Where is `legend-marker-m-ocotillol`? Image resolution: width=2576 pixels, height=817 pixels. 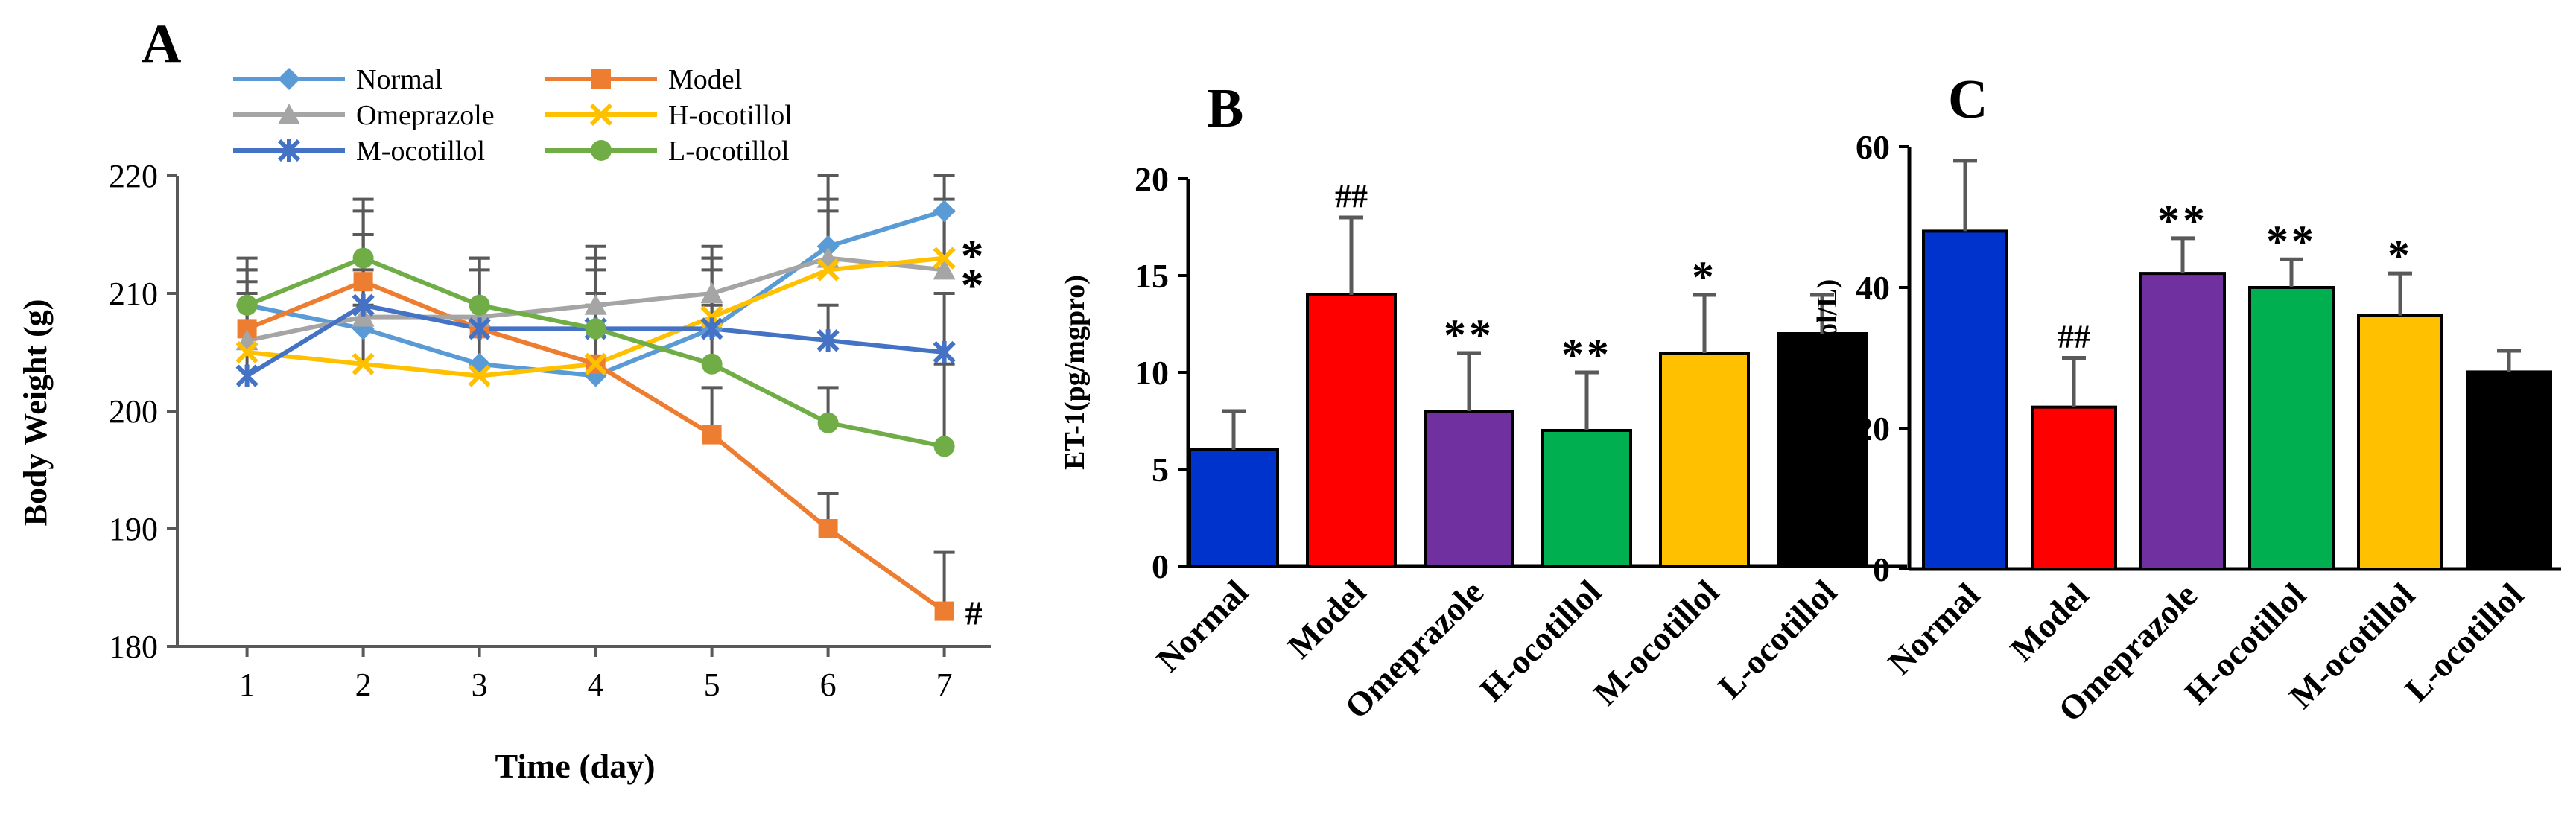 legend-marker-m-ocotillol is located at coordinates (289, 150).